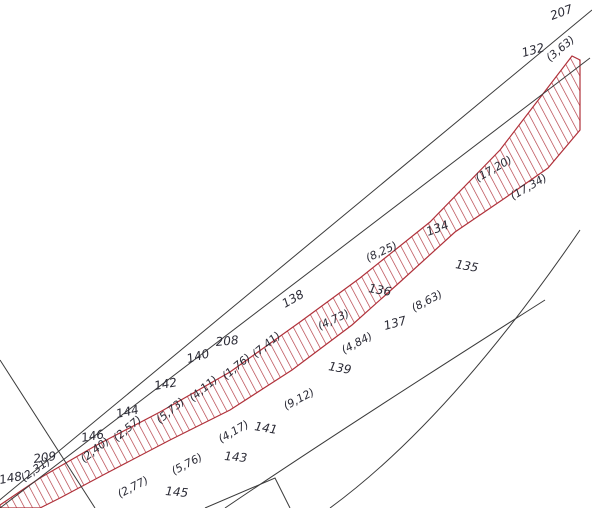 The image size is (592, 508). Describe the element at coordinates (298, 399) in the screenshot. I see `area-label-9-12: (9,12)` at that location.